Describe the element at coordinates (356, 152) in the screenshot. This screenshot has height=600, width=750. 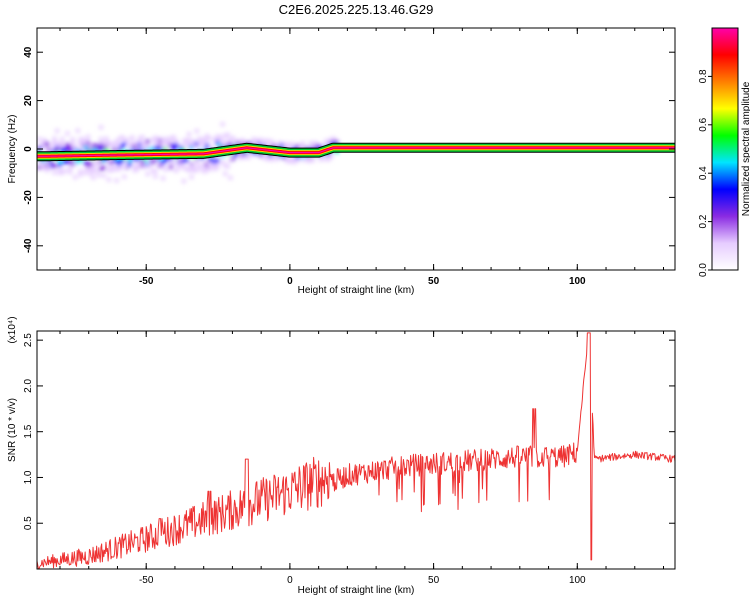
I see `spectrogram-band-peak` at that location.